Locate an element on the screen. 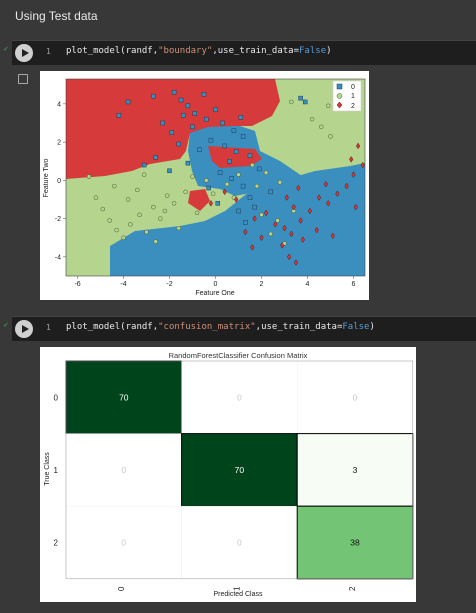 This screenshot has height=613, width=476. section-title: Using Test data is located at coordinates (56, 16).